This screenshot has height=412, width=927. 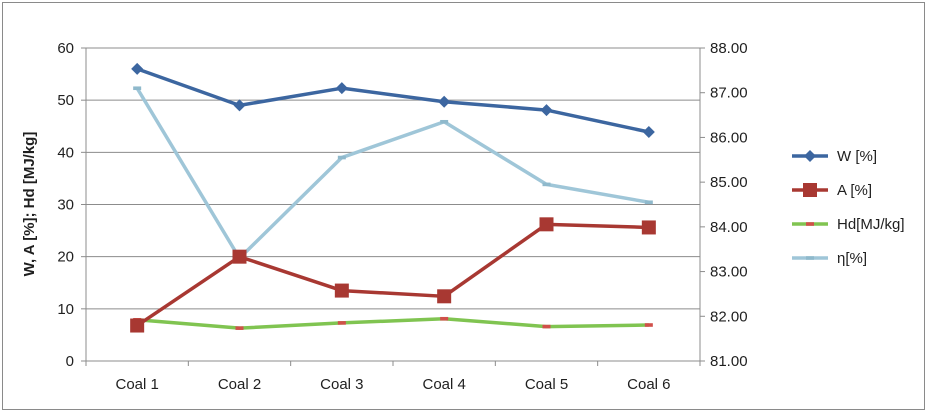 I want to click on right-tick-label: 85.00, so click(x=729, y=182).